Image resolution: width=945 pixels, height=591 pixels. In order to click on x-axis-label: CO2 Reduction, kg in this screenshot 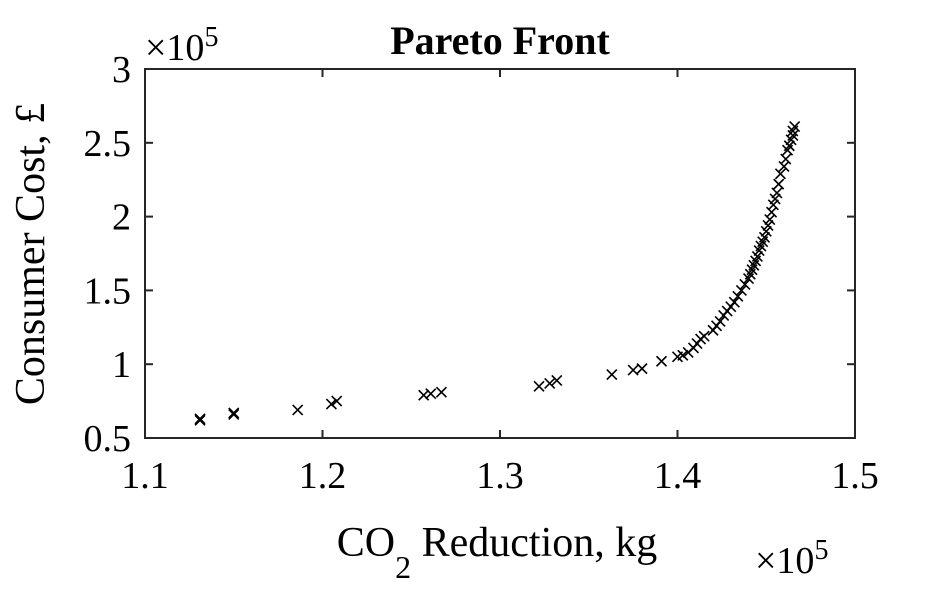, I will do `click(497, 552)`.